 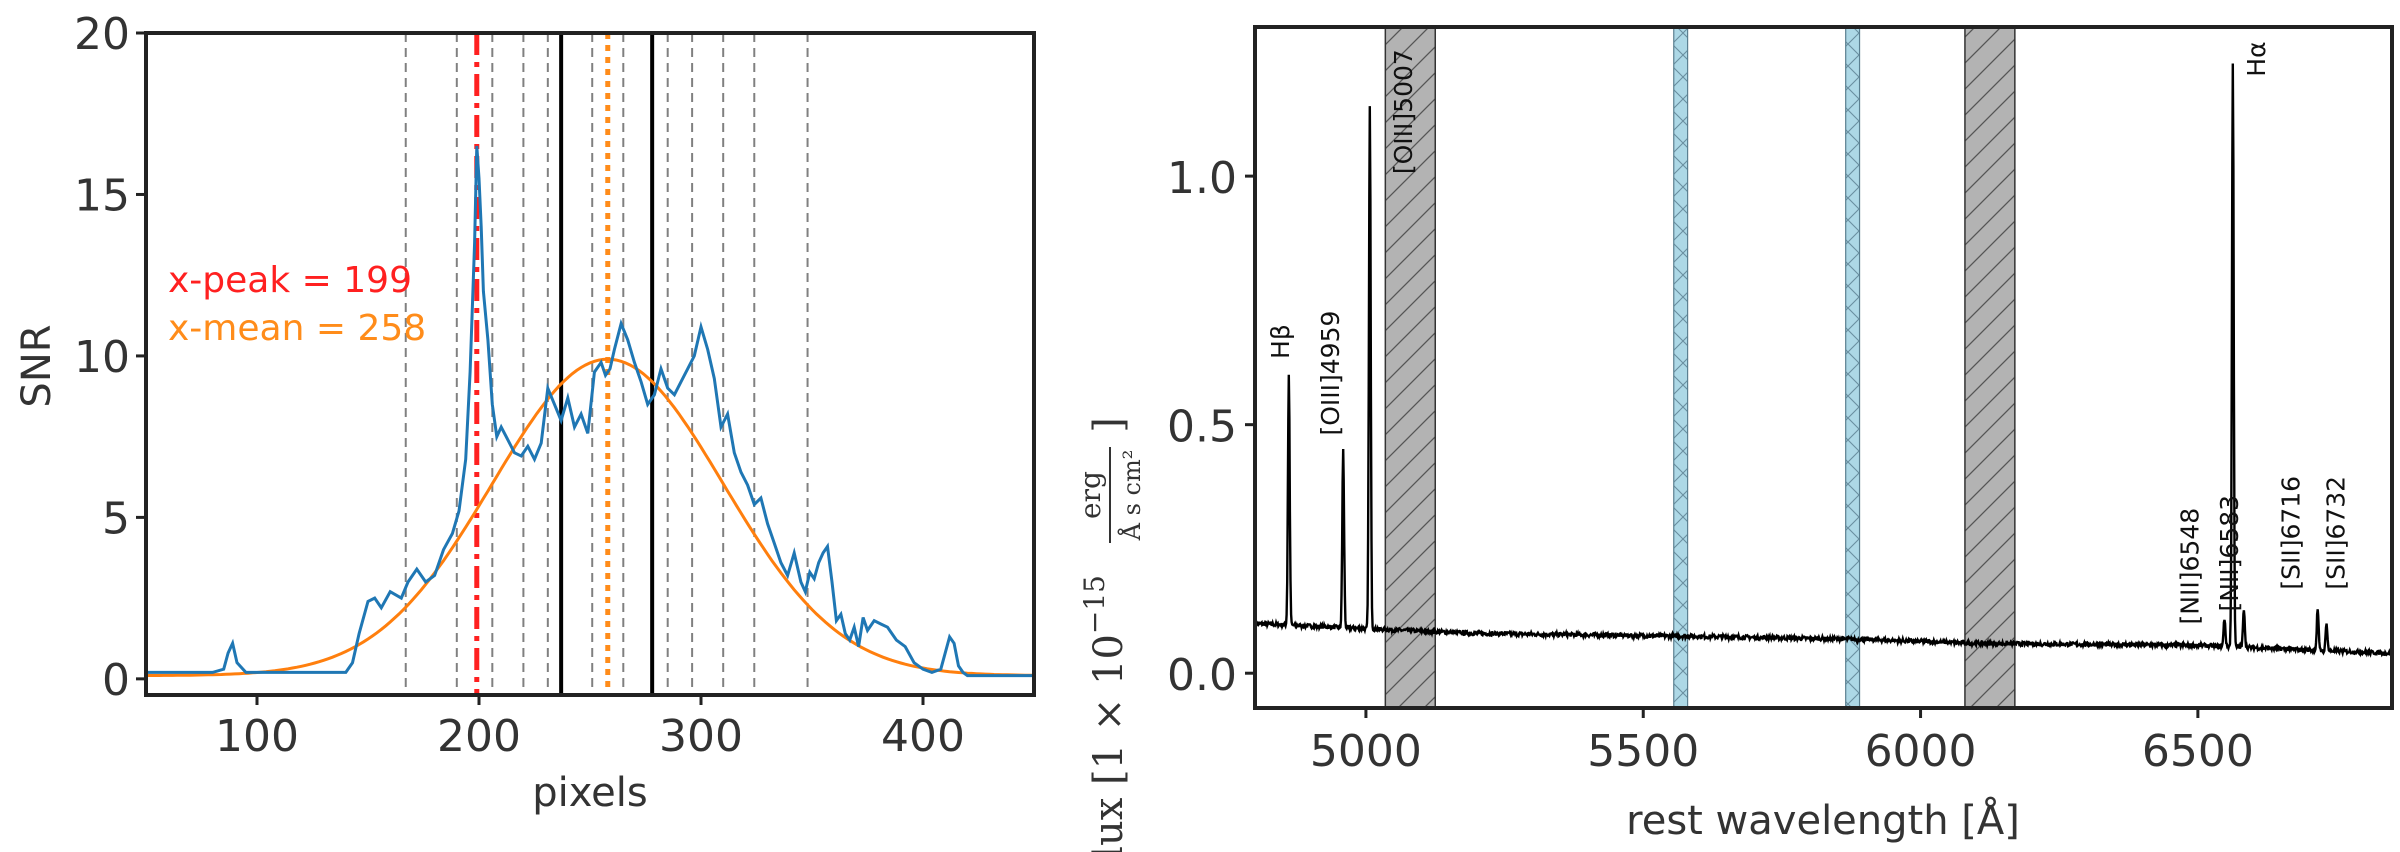 What do you see at coordinates (116, 518) in the screenshot?
I see `y-tick-label: 5` at bounding box center [116, 518].